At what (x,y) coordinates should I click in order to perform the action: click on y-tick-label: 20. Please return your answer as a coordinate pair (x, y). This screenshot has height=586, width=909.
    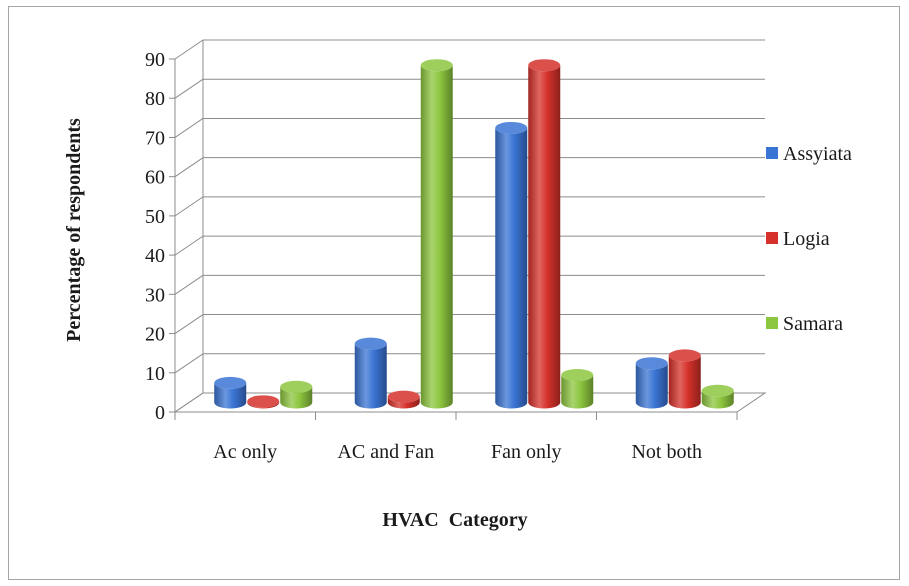
    Looking at the image, I should click on (155, 335).